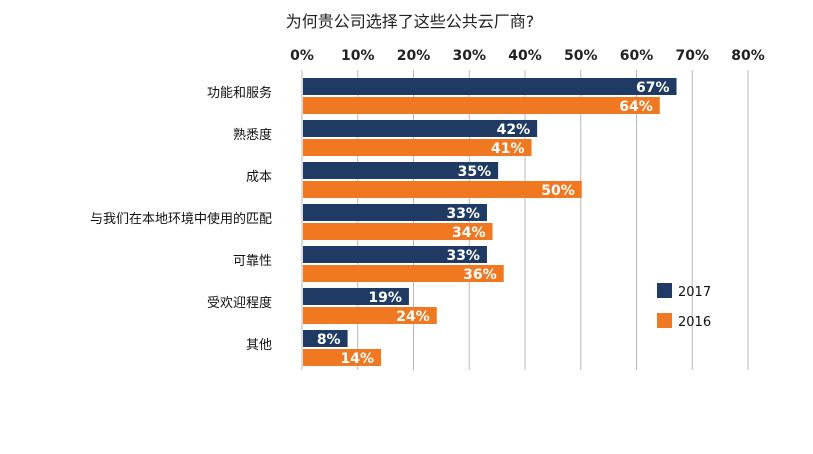  What do you see at coordinates (692, 56) in the screenshot?
I see `x-tick-label: 70%` at bounding box center [692, 56].